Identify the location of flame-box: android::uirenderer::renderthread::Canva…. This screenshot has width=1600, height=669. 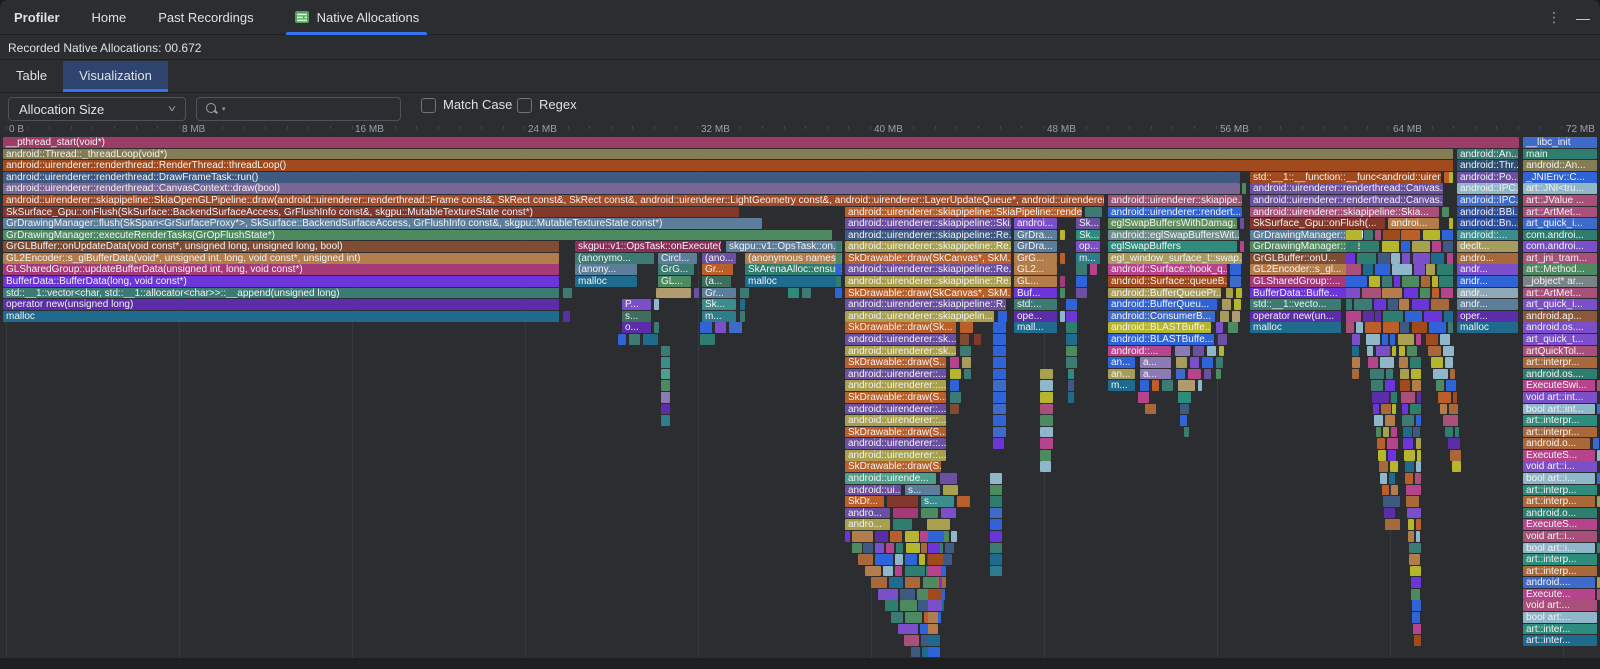
(621, 189).